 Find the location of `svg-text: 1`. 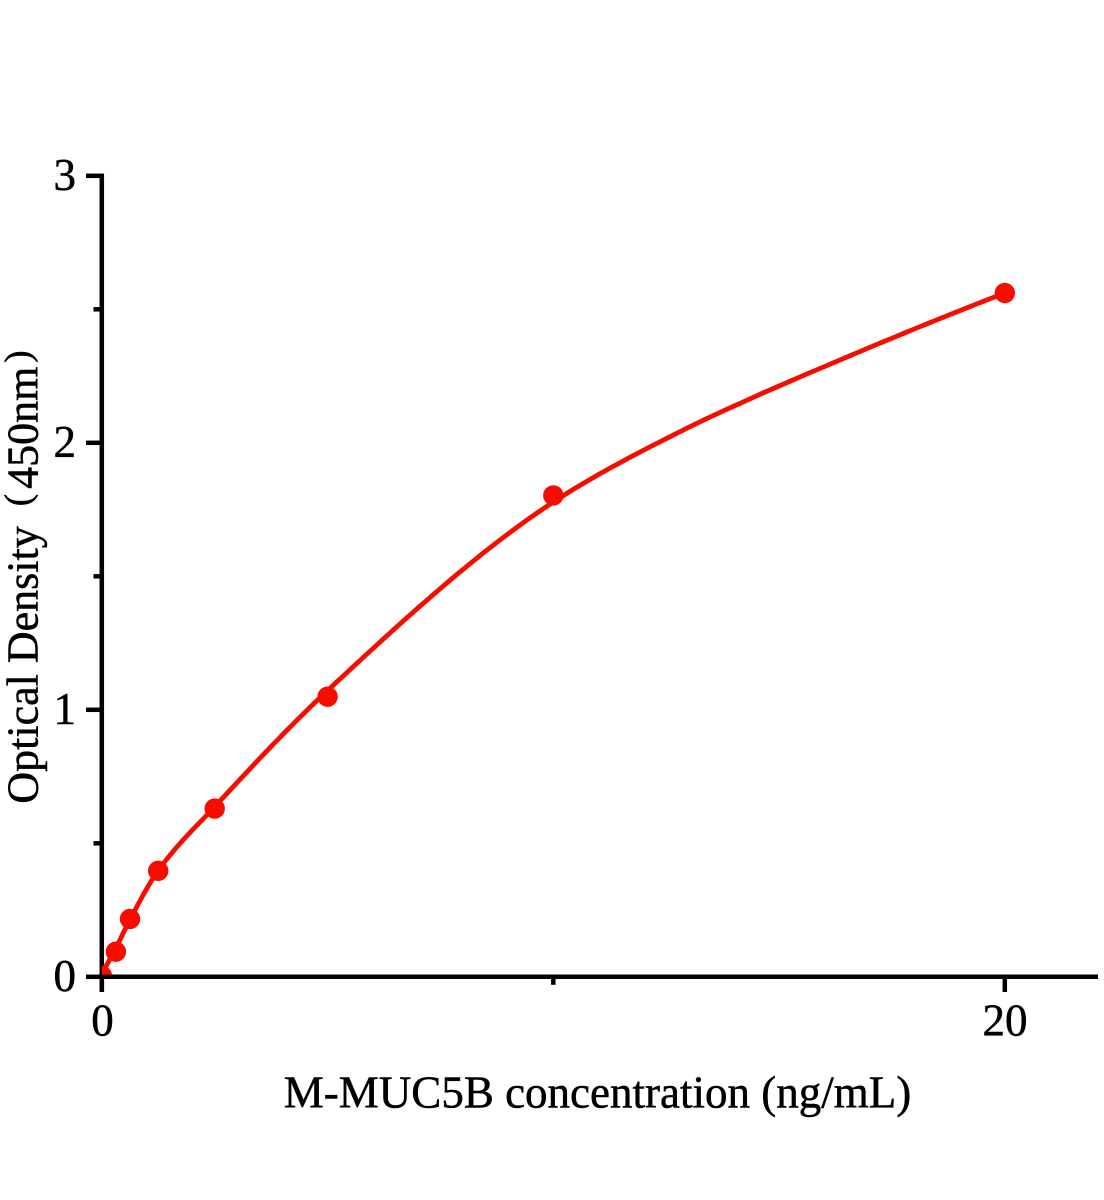

svg-text: 1 is located at coordinates (65, 709).